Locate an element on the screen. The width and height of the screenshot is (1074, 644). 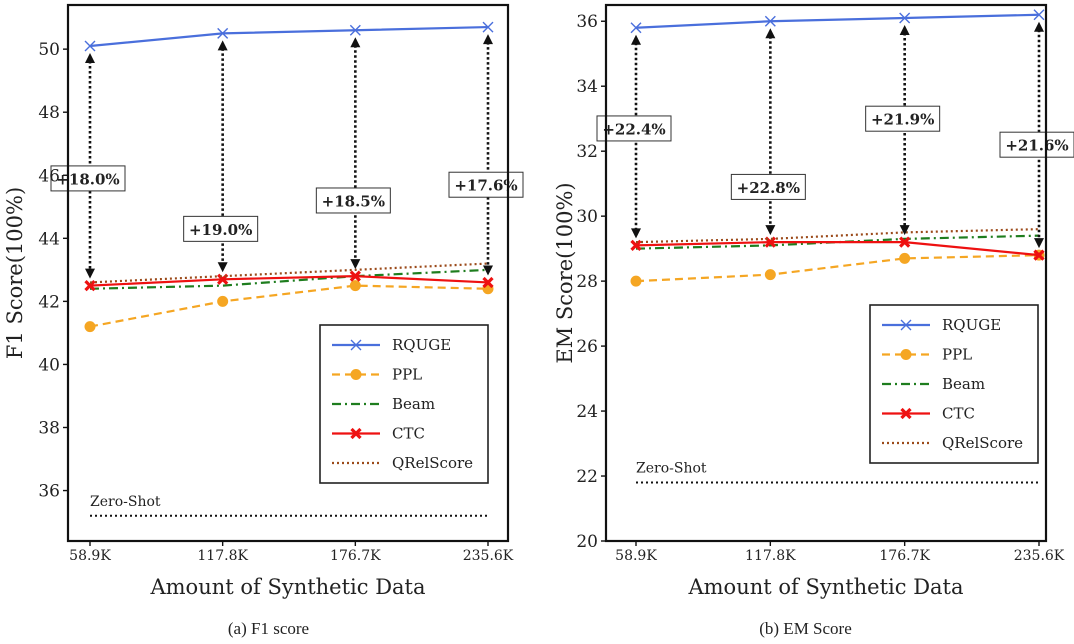
improvement-label-3: +17.6% is located at coordinates (485, 186).